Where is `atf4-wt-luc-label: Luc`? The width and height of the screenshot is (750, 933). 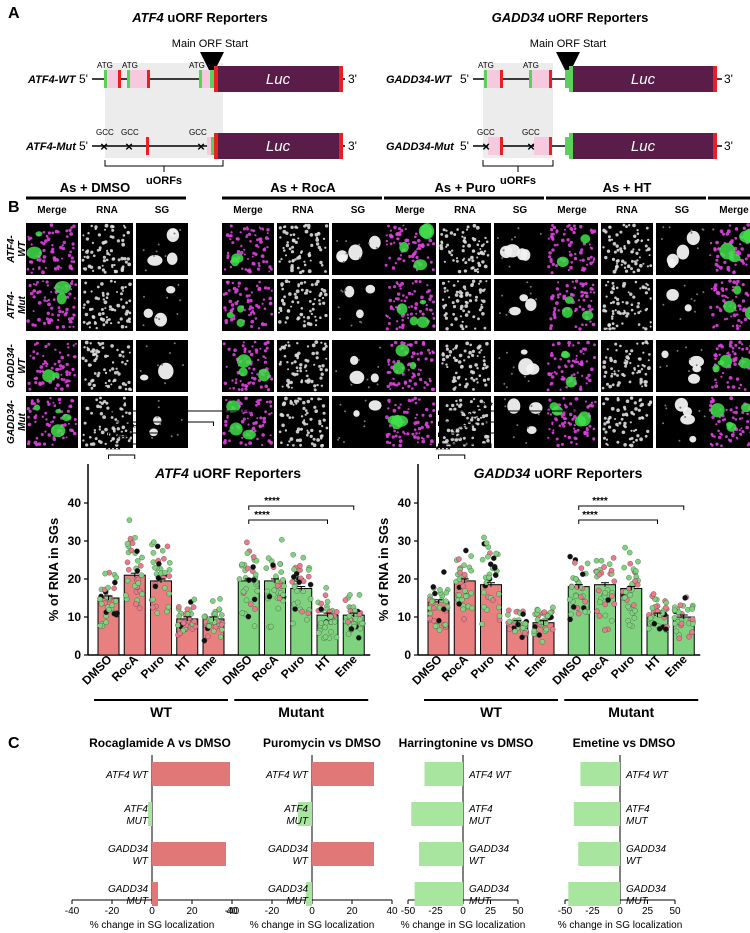
atf4-wt-luc-label: Luc is located at coordinates (278, 79).